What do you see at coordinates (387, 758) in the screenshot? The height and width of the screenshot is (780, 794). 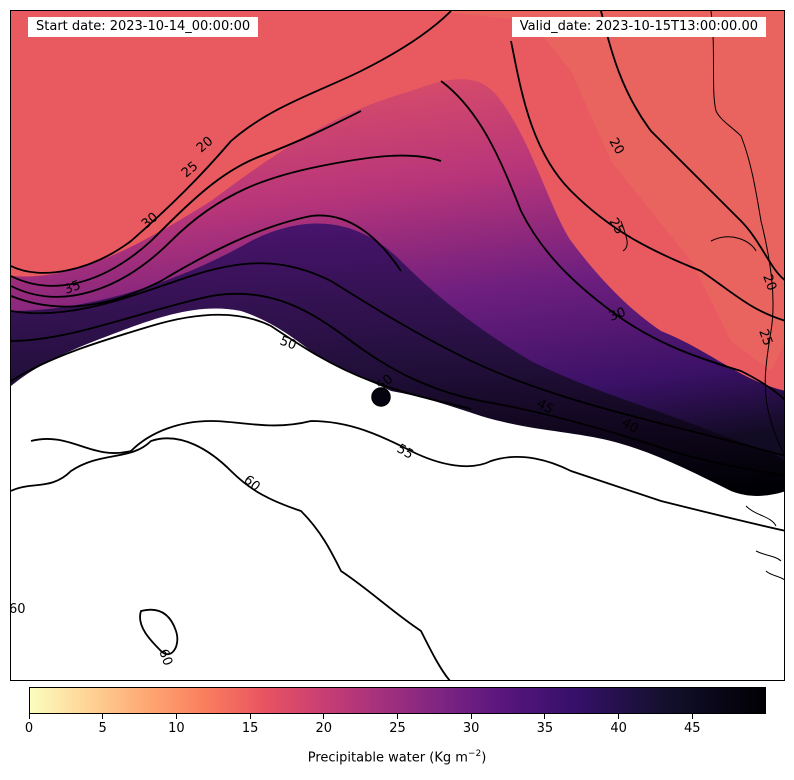 I see `colorbar-title-text: Precipitable water (Kg m` at bounding box center [387, 758].